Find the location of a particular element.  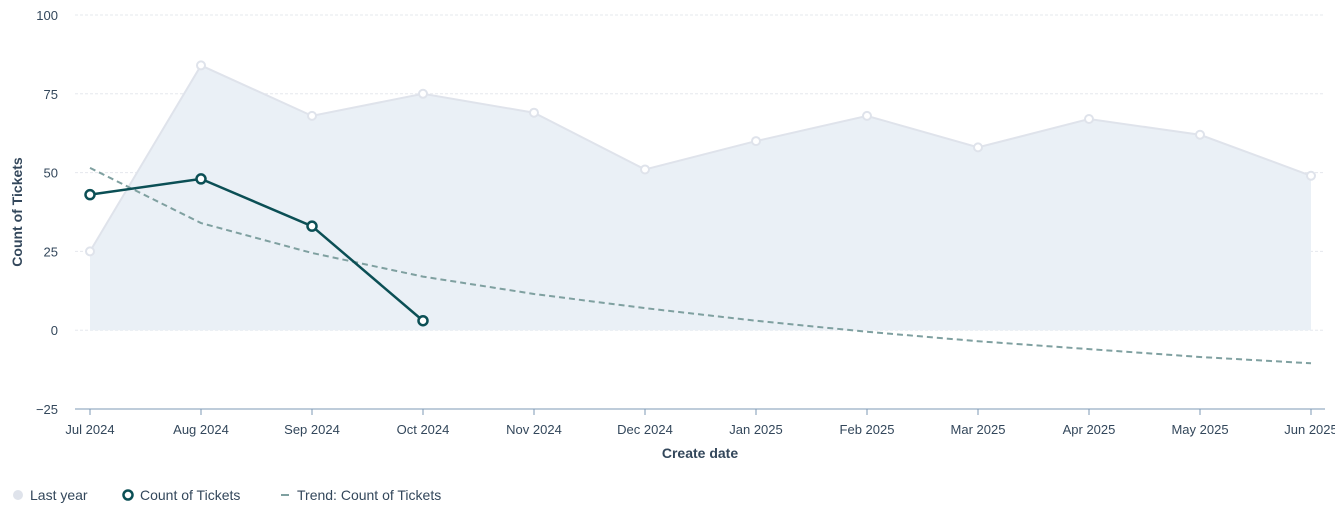

legend-swatch-count-of-tickets is located at coordinates (128, 495).